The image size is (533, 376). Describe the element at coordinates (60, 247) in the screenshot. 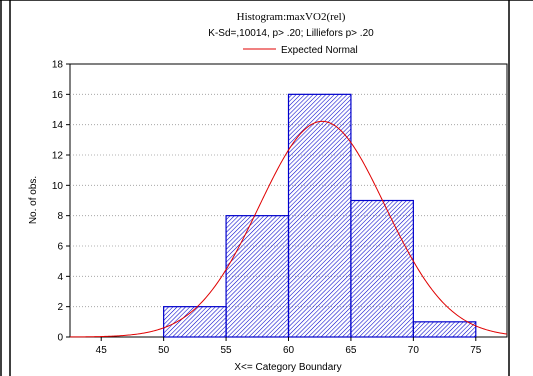

I see `y-tick-label-6: 6` at that location.